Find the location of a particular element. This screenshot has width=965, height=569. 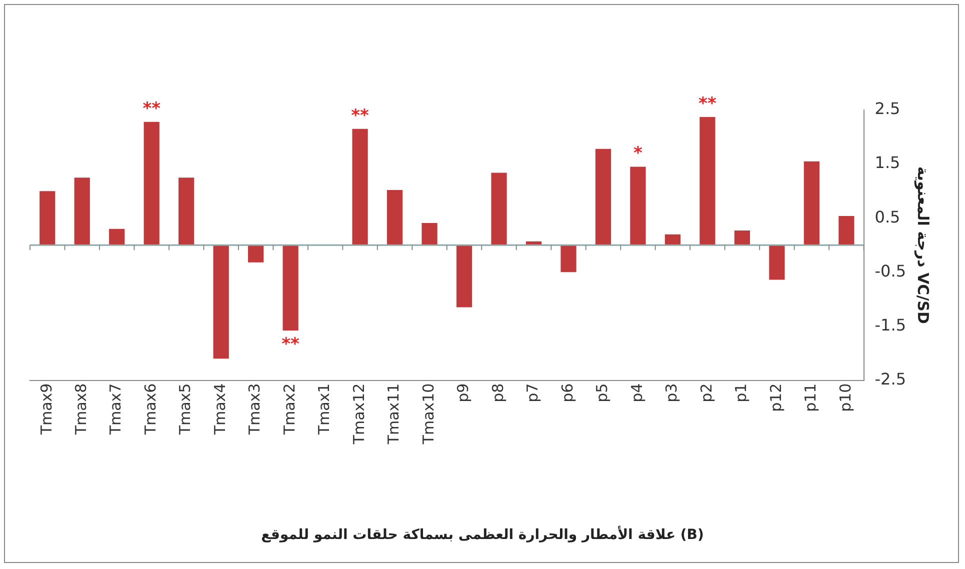

y-tick-label: 0.5 is located at coordinates (887, 216).